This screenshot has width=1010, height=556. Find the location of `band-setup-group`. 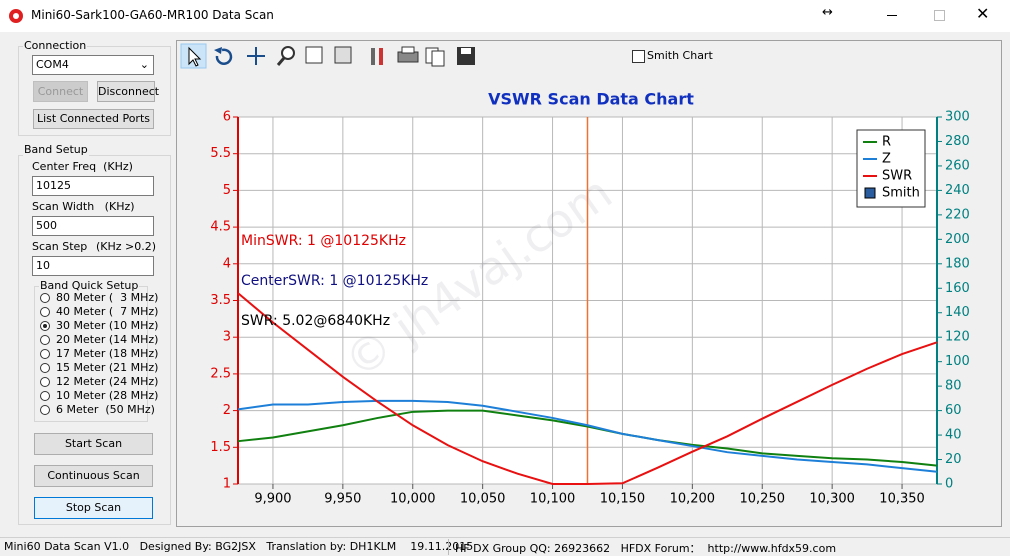

band-setup-group is located at coordinates (94, 340).